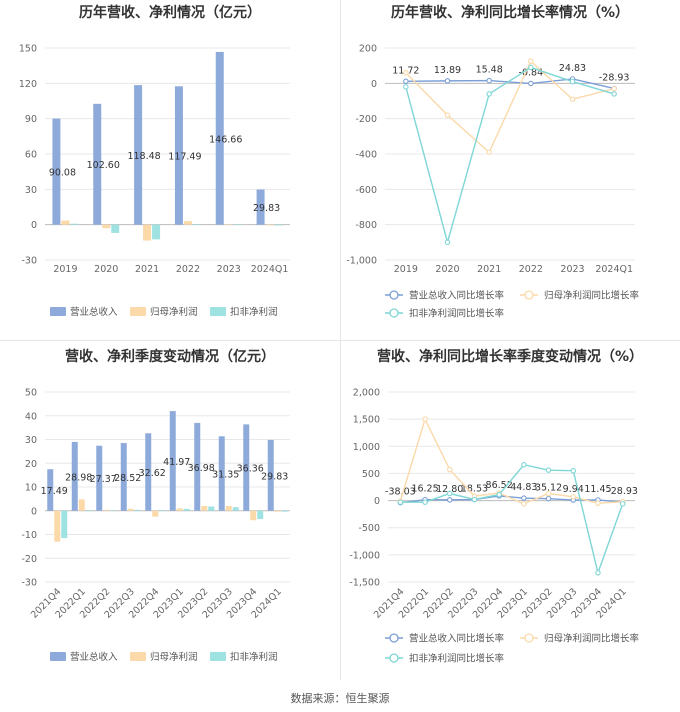 This screenshot has width=680, height=712. Describe the element at coordinates (28, 84) in the screenshot. I see `y-tick-label: 120` at that location.